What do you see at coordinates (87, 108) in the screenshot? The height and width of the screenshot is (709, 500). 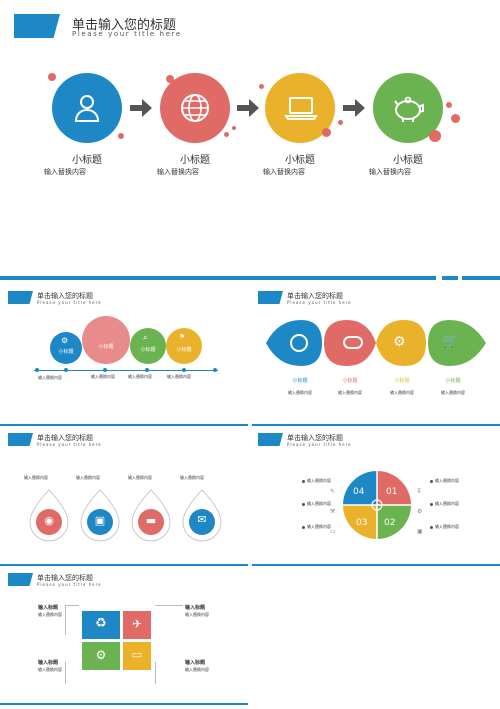 I see `user-icon` at bounding box center [87, 108].